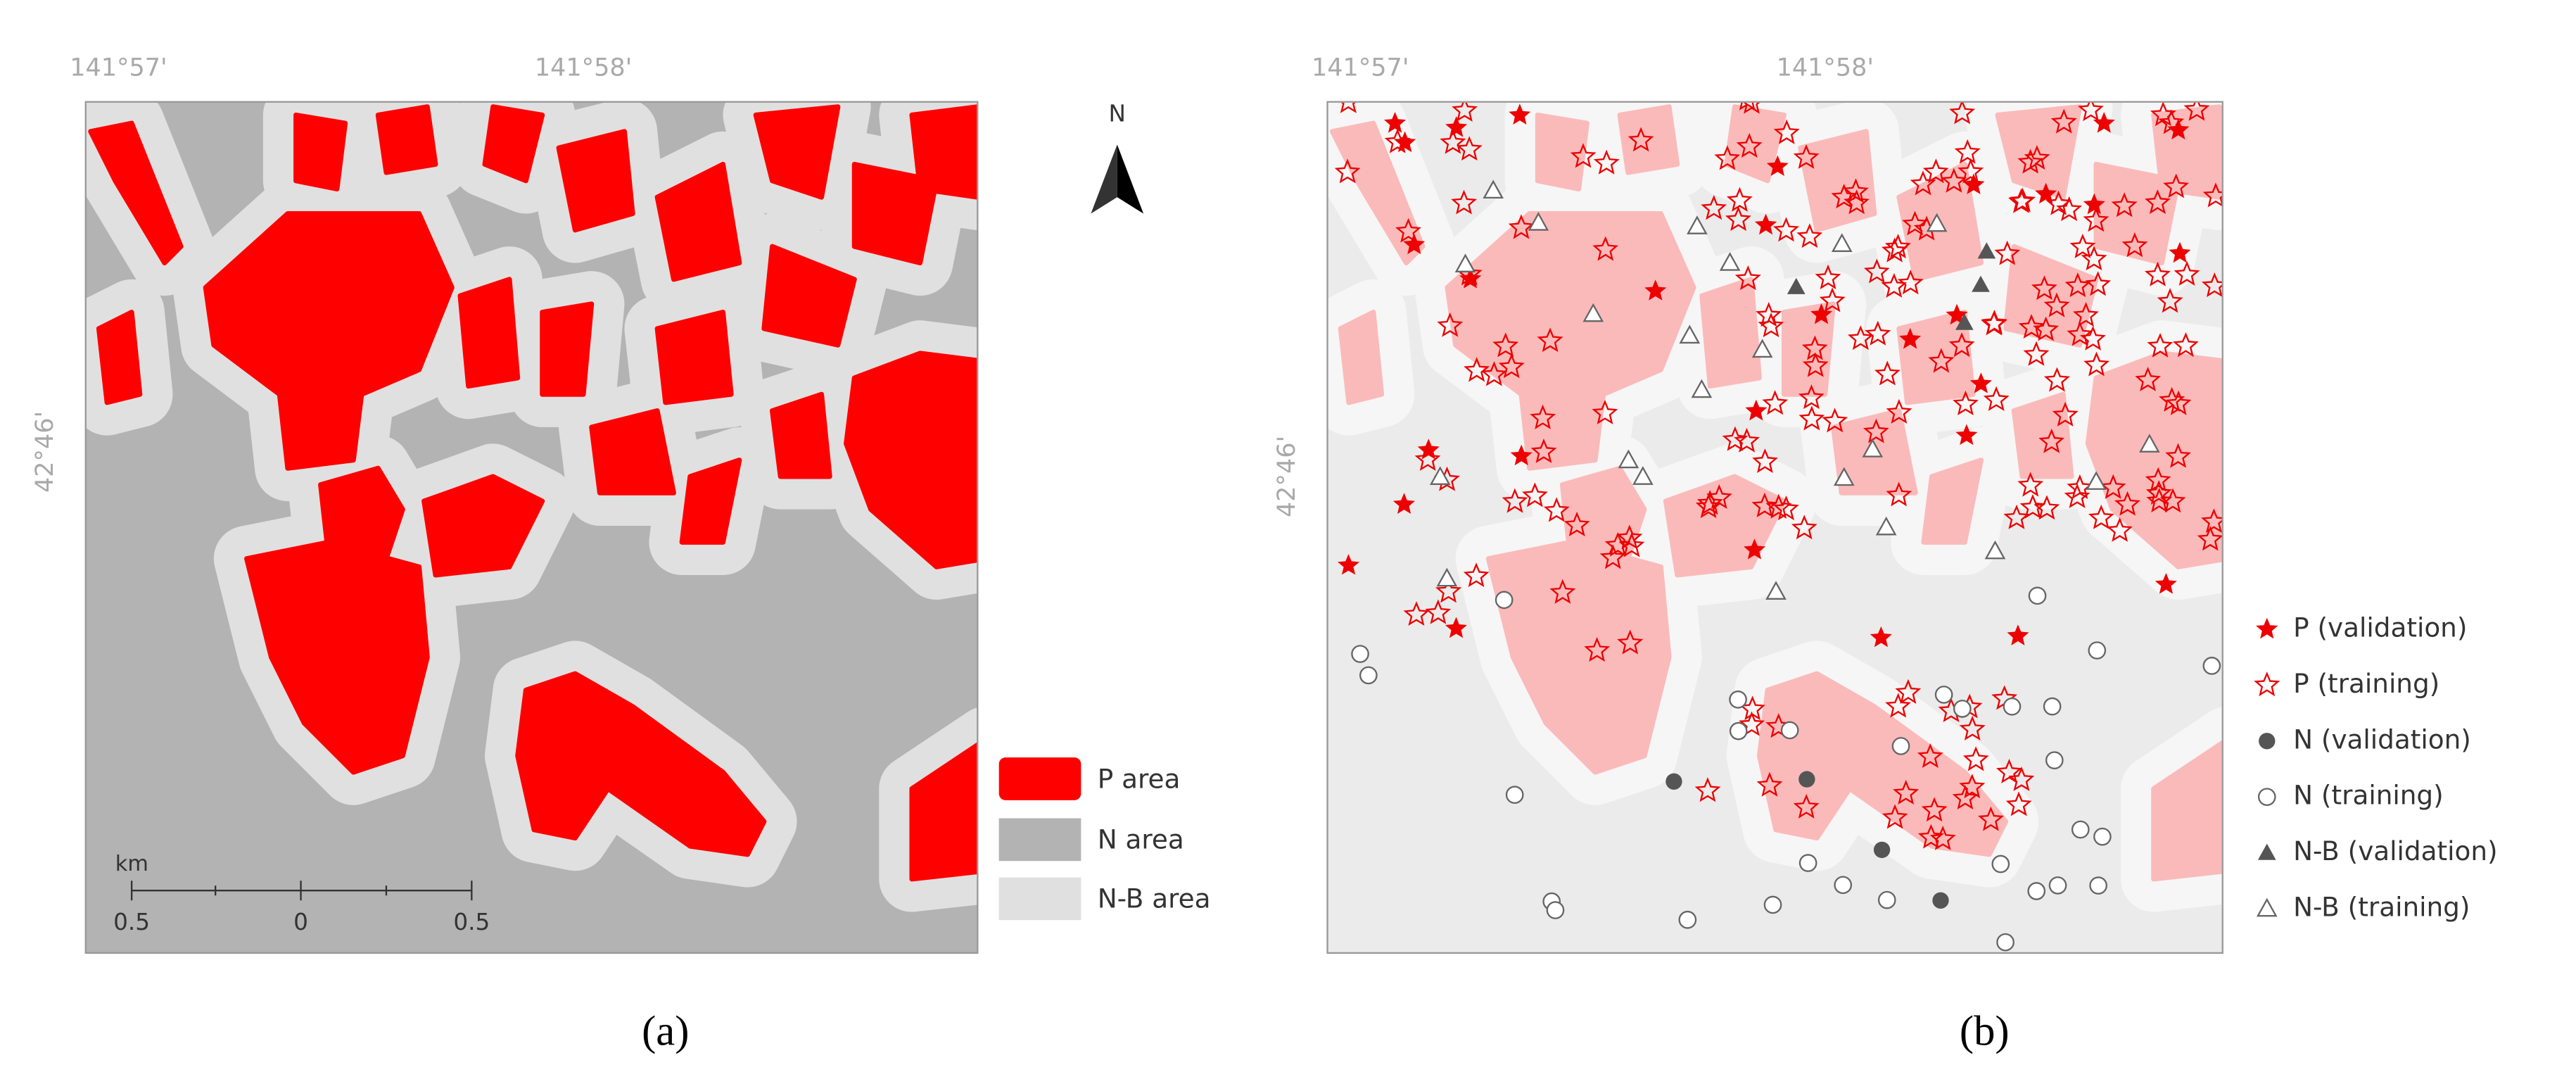 The image size is (2576, 1091). I want to click on legend-label: P (training), so click(2366, 683).